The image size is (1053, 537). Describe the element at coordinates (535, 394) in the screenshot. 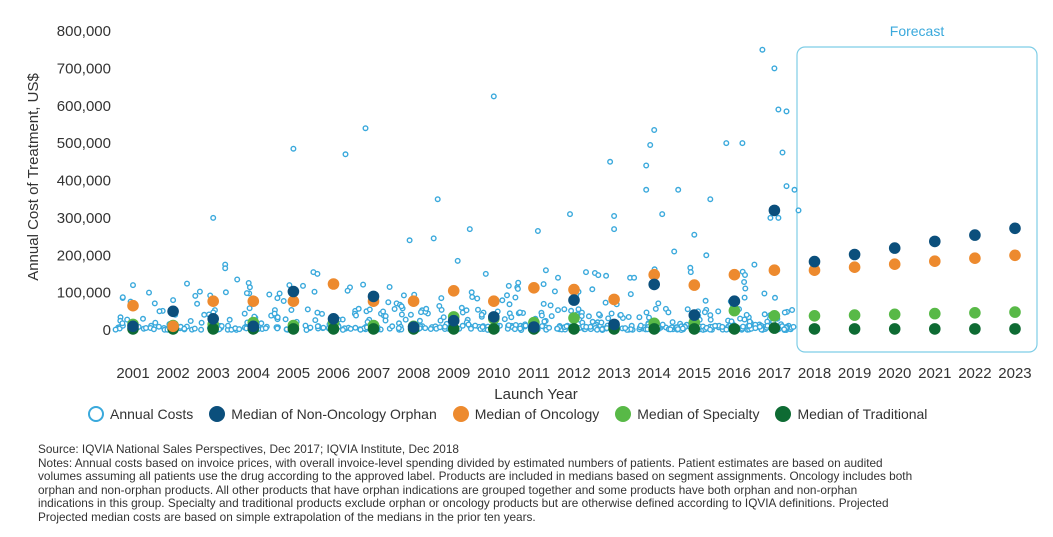

I see `x-axis-label: Launch Year` at that location.